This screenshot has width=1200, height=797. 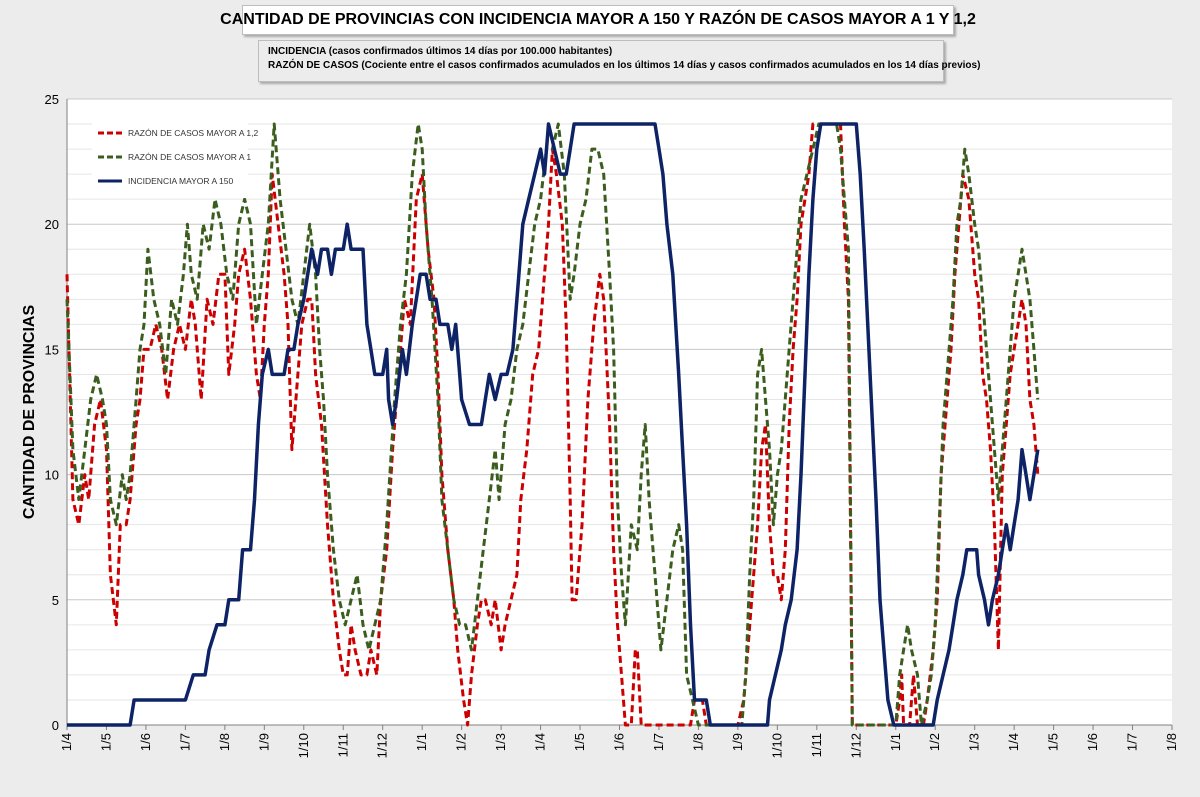 I want to click on legend-label-2: INCIDENCIA MAYOR A 150, so click(x=180, y=181).